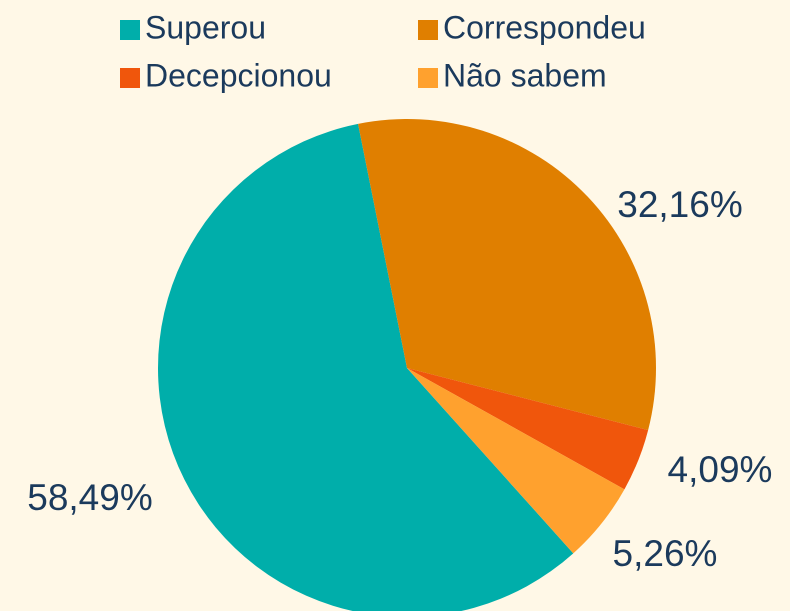 The image size is (790, 611). What do you see at coordinates (720, 469) in the screenshot?
I see `data-label: 4,09%` at bounding box center [720, 469].